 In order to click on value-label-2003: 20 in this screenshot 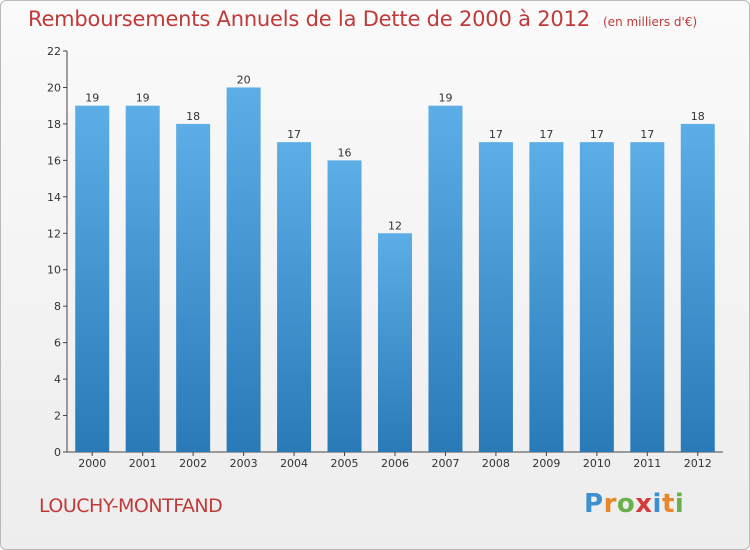, I will do `click(244, 79)`.